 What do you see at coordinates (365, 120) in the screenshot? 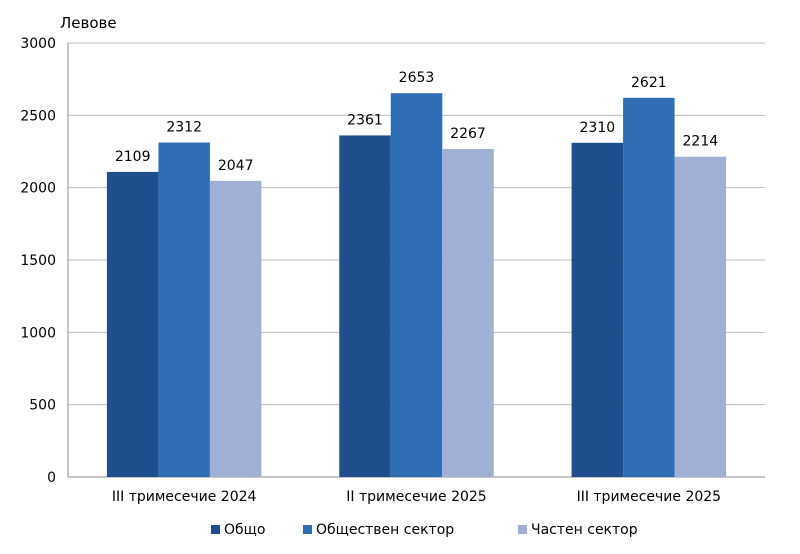
I see `data-label: 2361` at bounding box center [365, 120].